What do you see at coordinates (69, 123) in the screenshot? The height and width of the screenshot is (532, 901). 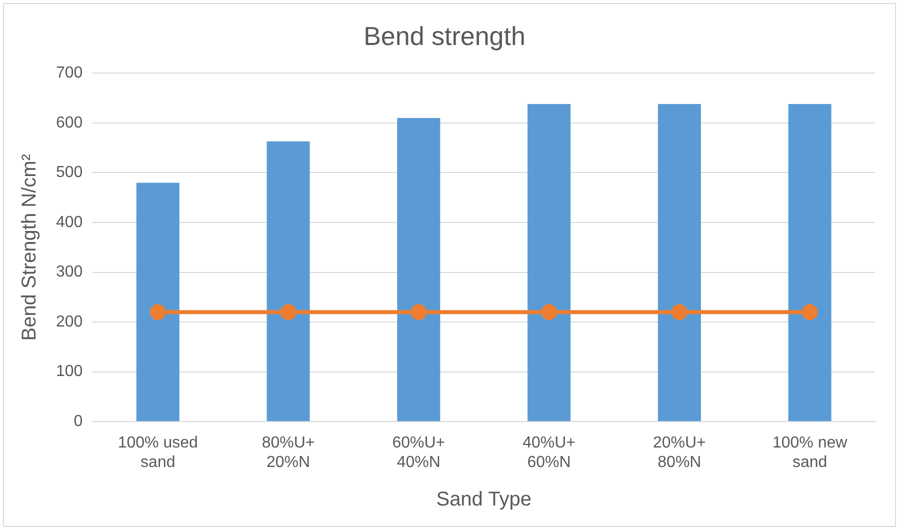 I see `y-tick-label: 600` at bounding box center [69, 123].